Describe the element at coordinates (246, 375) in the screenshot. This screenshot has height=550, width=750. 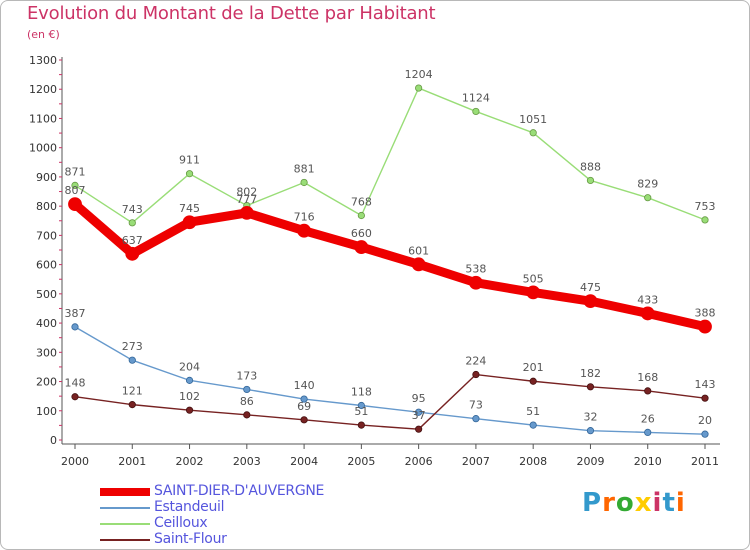
I see `data-label: 173` at that location.